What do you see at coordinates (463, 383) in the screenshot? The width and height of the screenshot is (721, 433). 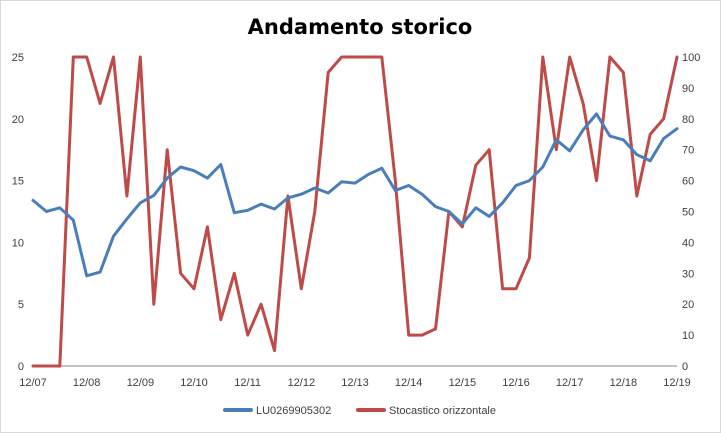 I see `x-tick-label: 12/15` at bounding box center [463, 383].